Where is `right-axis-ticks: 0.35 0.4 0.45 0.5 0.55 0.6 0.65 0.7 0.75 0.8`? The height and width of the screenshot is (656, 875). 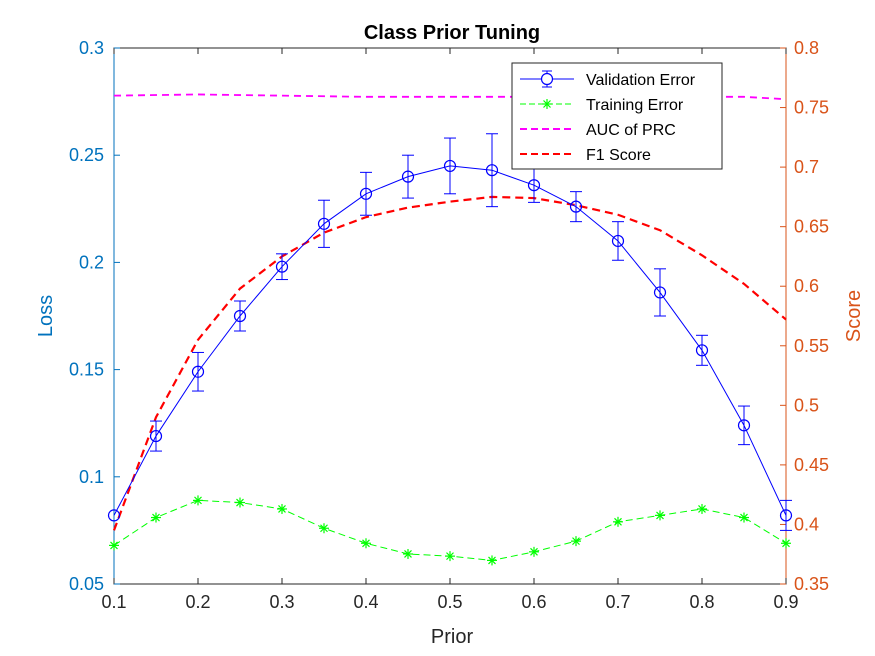 right-axis-ticks: 0.35 0.4 0.45 0.5 0.55 0.6 0.65 0.7 0.75 0.8 is located at coordinates (804, 316).